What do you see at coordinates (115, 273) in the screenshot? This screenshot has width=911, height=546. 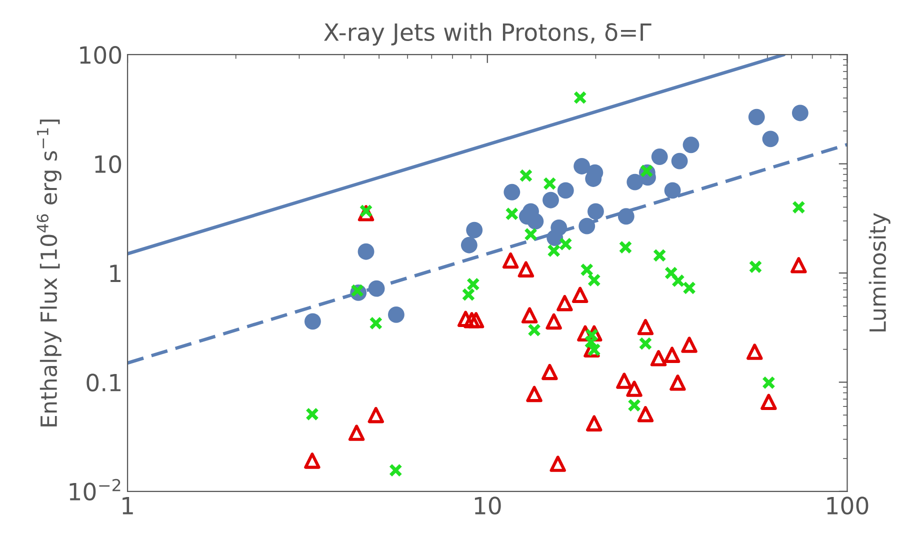 I see `y-tick-label: 1` at bounding box center [115, 273].